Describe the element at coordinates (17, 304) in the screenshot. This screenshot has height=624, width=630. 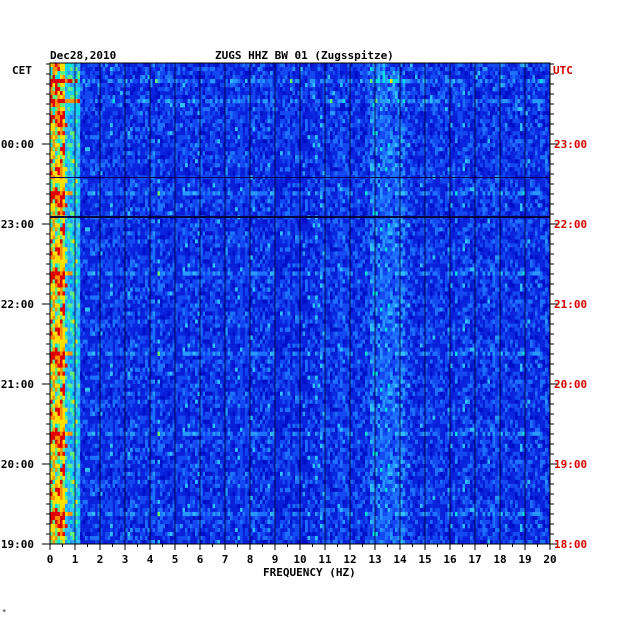
I see `left-tick-label: 22:00` at that location.